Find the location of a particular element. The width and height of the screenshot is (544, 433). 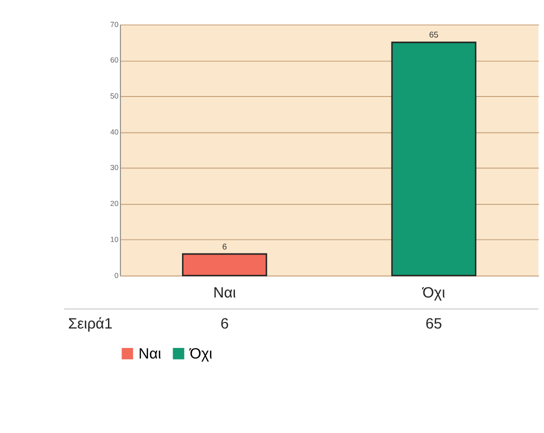

text: 6 is located at coordinates (224, 324).